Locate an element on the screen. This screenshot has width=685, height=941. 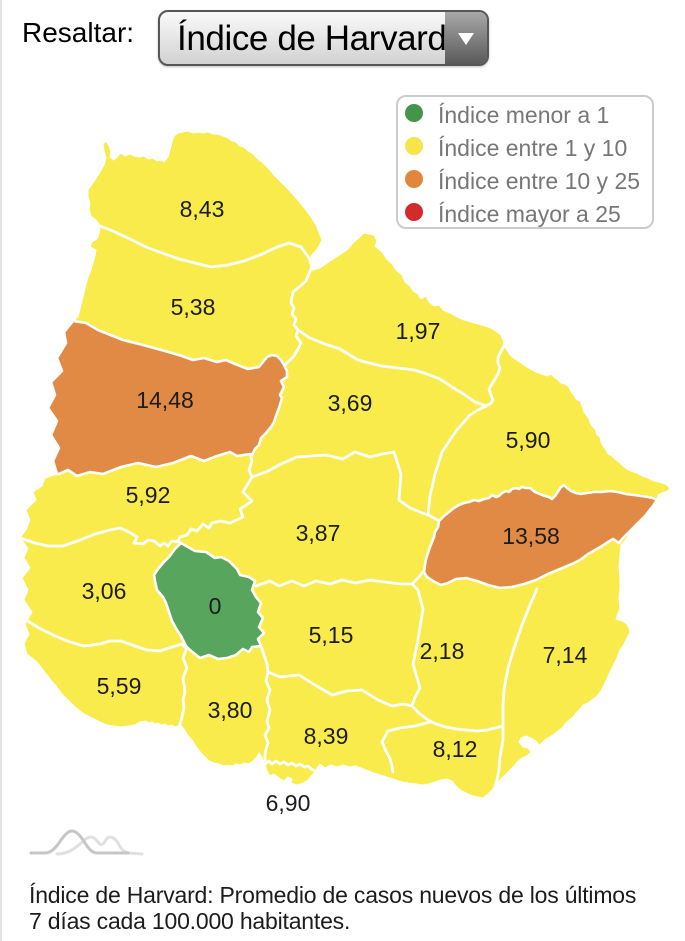
svg-text: 1,97 is located at coordinates (418, 331).